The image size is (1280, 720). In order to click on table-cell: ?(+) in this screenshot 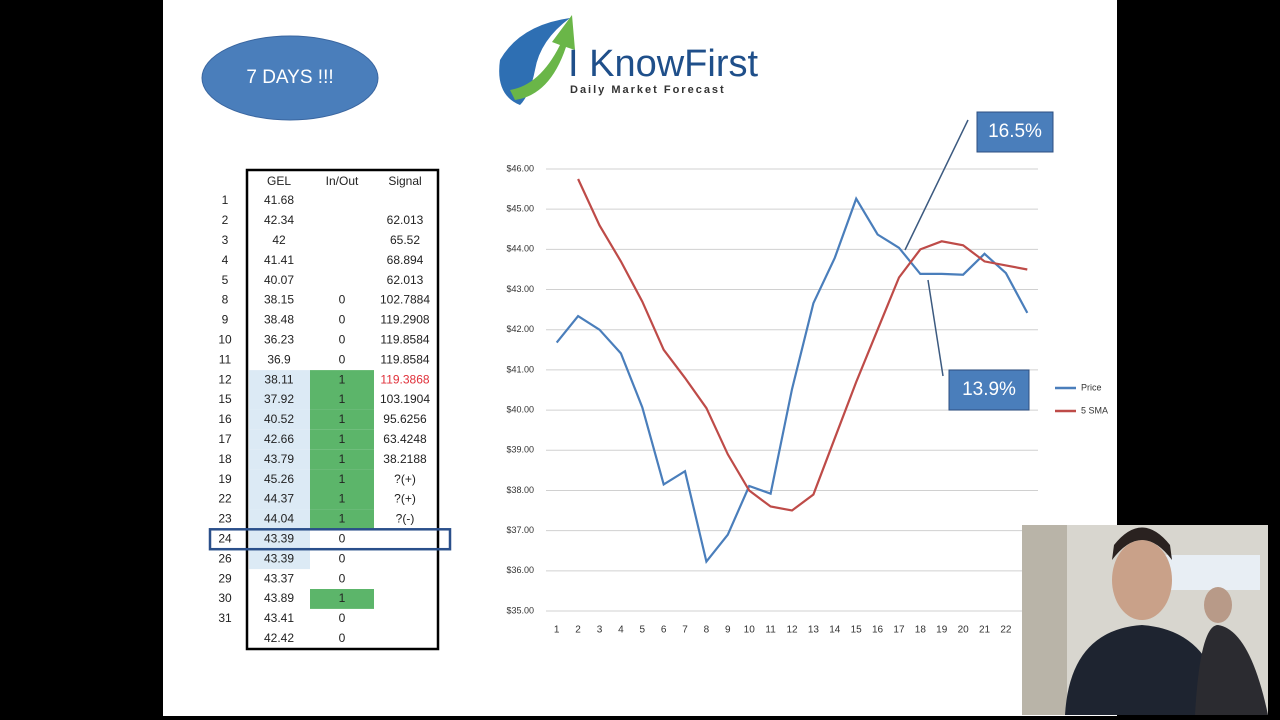, I will do `click(405, 479)`.